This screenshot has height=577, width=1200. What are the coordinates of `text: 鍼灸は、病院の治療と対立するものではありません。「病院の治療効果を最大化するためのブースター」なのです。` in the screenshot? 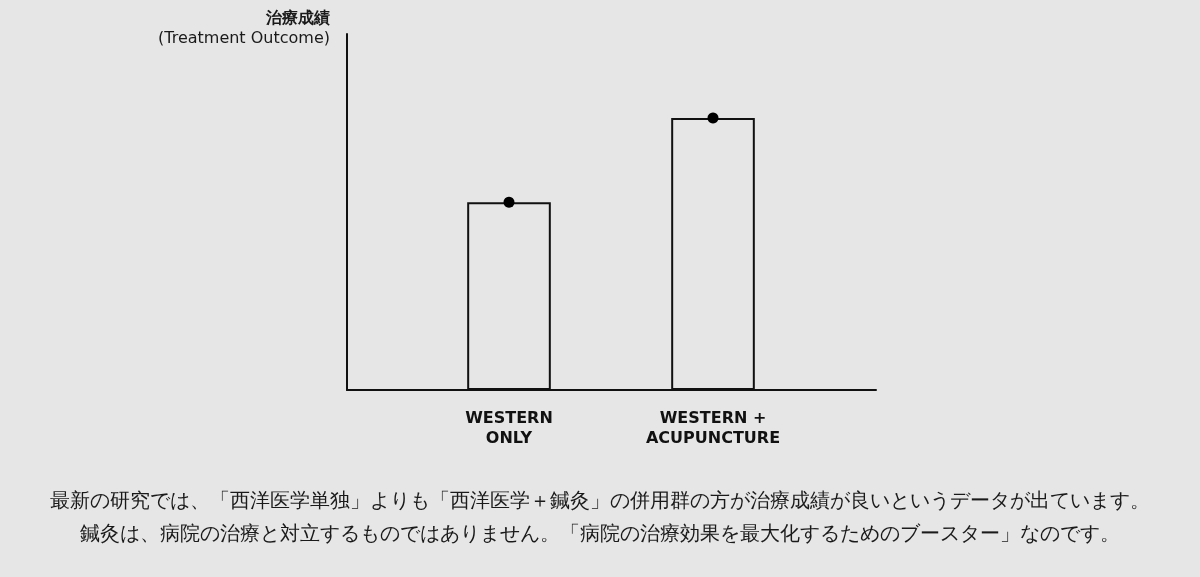 It's located at (600, 533).